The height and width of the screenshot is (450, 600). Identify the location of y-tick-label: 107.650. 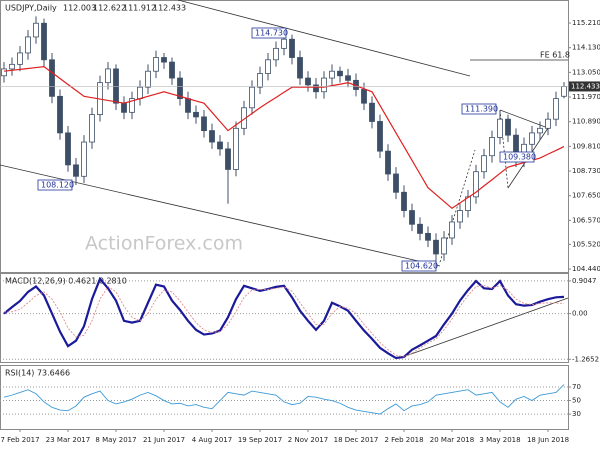
(586, 196).